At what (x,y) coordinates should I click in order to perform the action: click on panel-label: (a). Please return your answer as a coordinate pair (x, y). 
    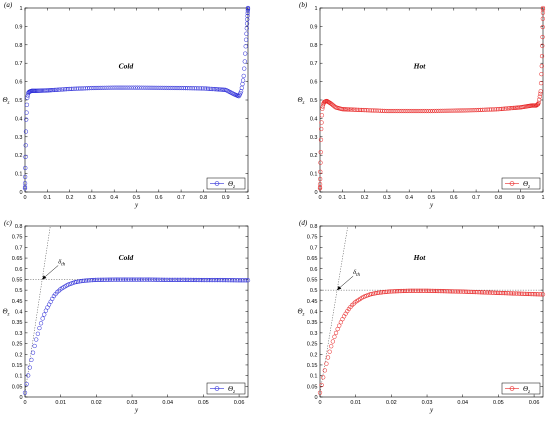
    Looking at the image, I should click on (8, 5).